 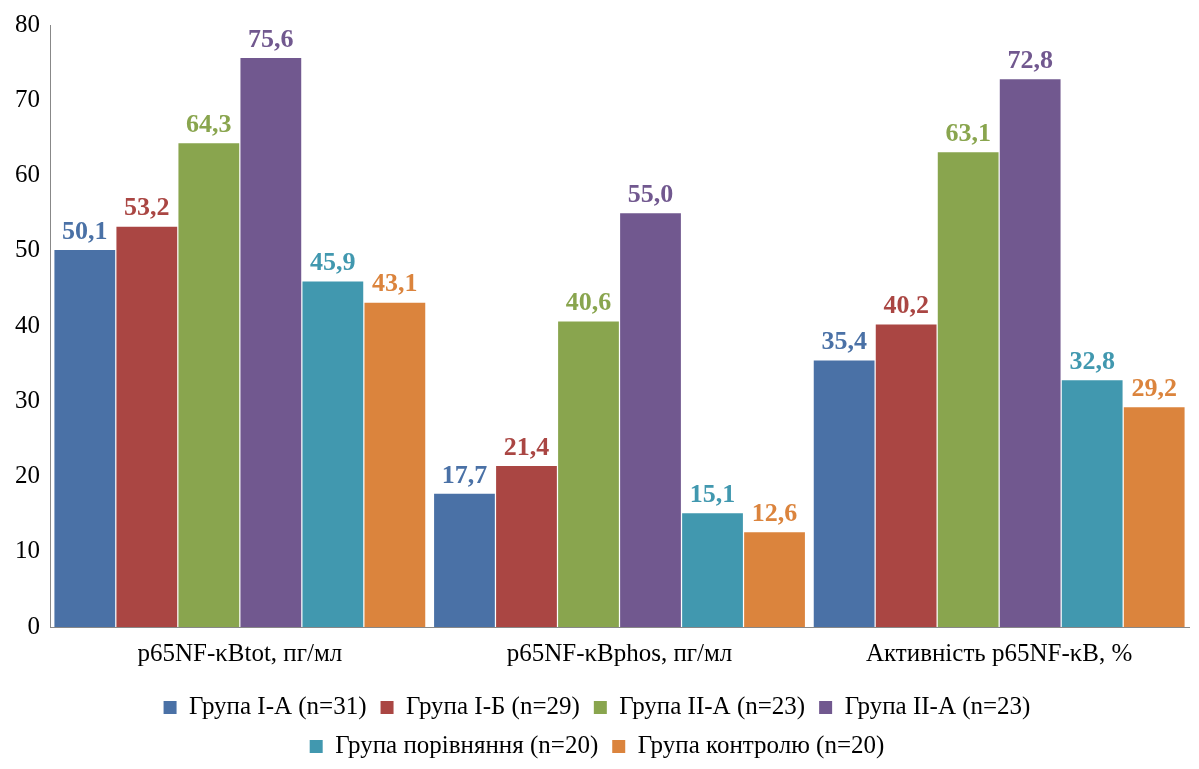 What do you see at coordinates (844, 341) in the screenshot?
I see `data-label: 35,4` at bounding box center [844, 341].